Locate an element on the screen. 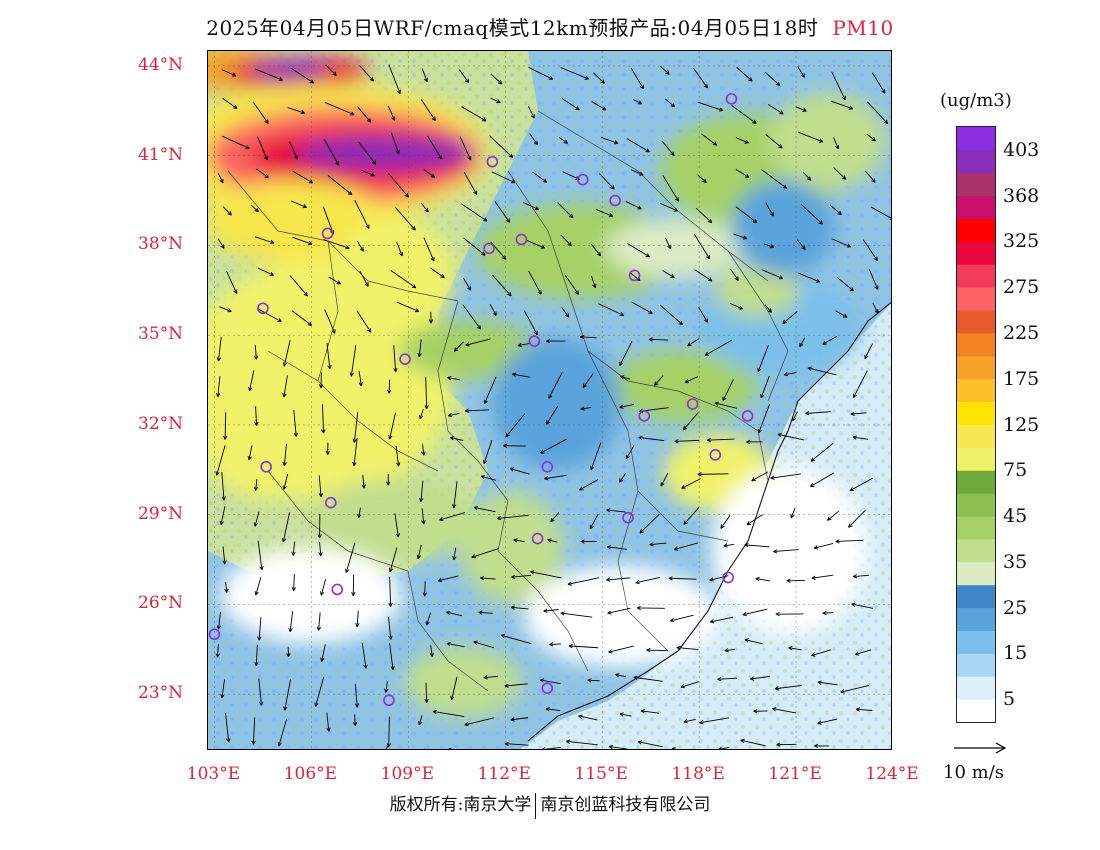  footer-separator is located at coordinates (536, 805).